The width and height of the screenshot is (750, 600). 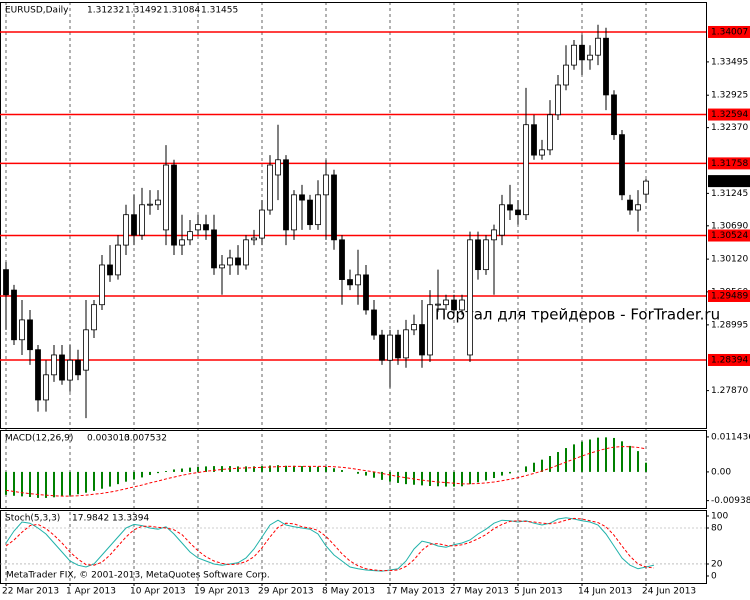 What do you see at coordinates (181, 11) in the screenshot?
I see `ohlc-value: 1.31084` at bounding box center [181, 11].